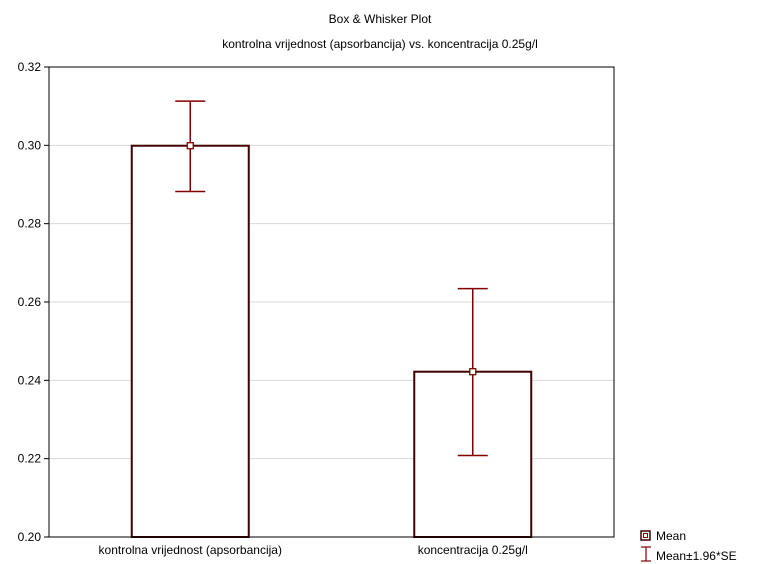 This screenshot has height=564, width=761. Describe the element at coordinates (30, 67) in the screenshot. I see `y-tick-label: 0.32` at that location.